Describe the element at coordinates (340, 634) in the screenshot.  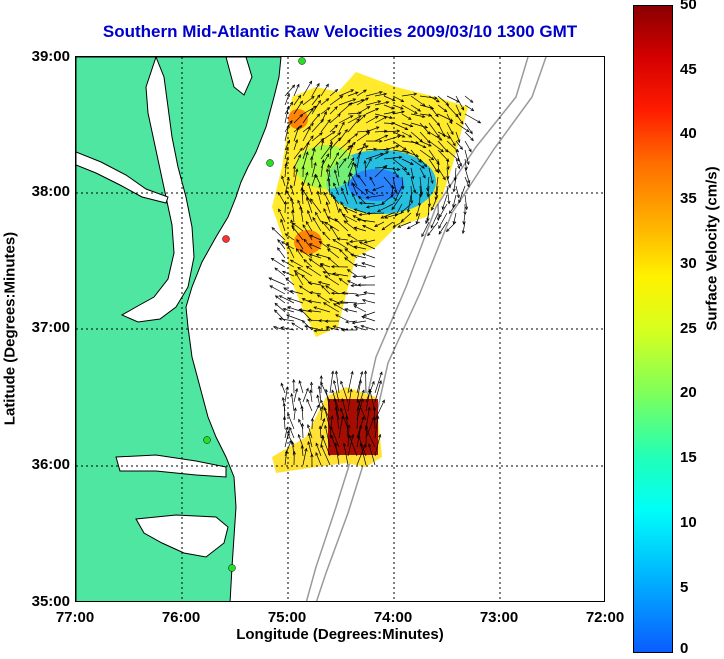
I see `x-axis-label: Longitude (Degrees:Minutes)` at that location.